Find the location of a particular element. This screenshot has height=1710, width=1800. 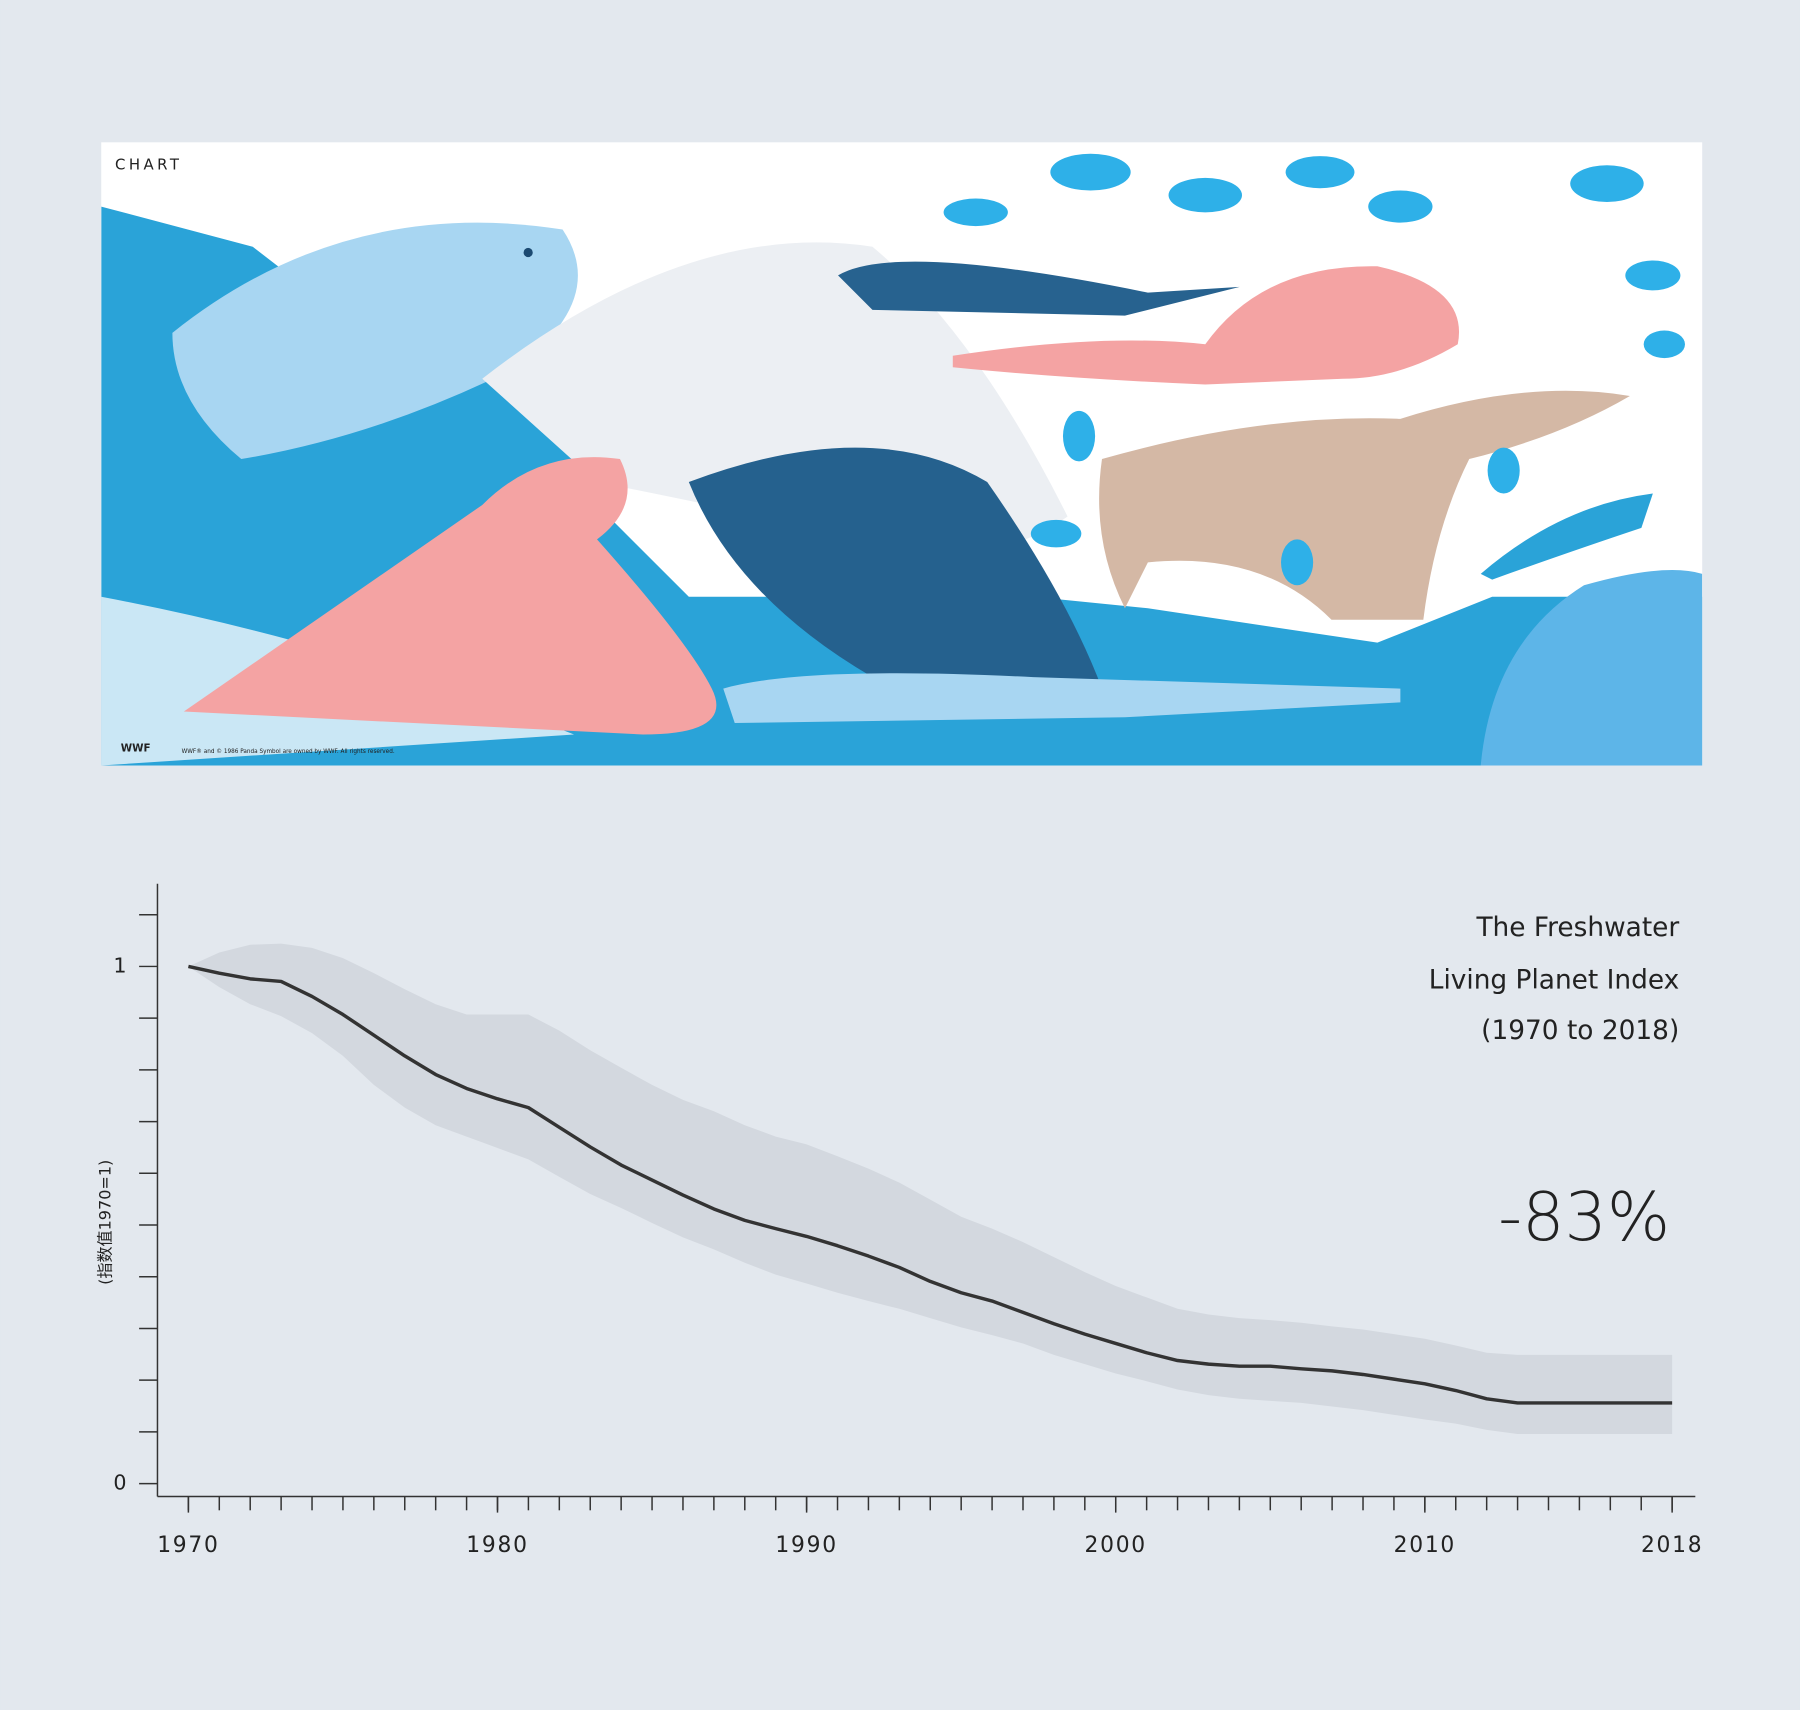

whale is located at coordinates (375, 341).